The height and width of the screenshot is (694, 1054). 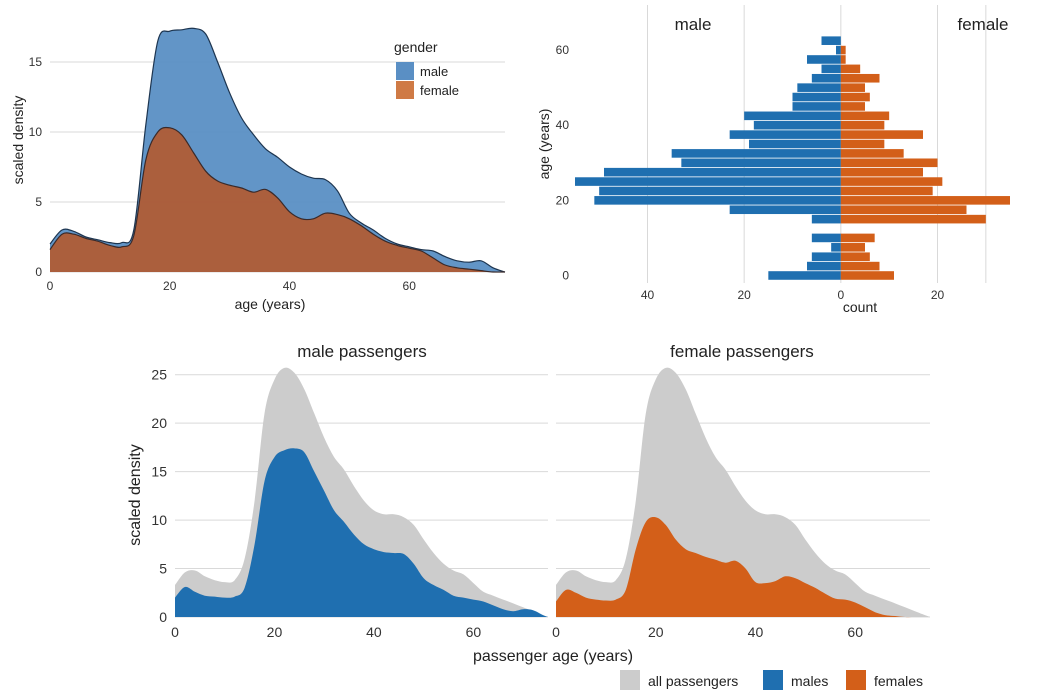 What do you see at coordinates (159, 472) in the screenshot?
I see `p3-y-tick-label: 15` at bounding box center [159, 472].